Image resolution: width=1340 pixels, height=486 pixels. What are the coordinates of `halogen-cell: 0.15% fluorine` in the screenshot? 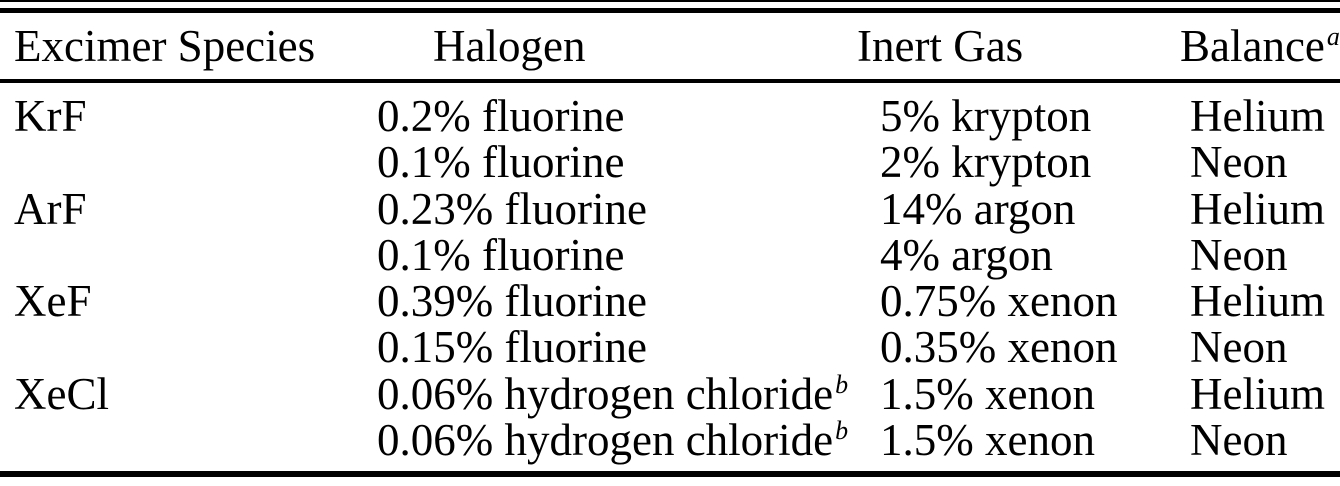 It's located at (607, 347).